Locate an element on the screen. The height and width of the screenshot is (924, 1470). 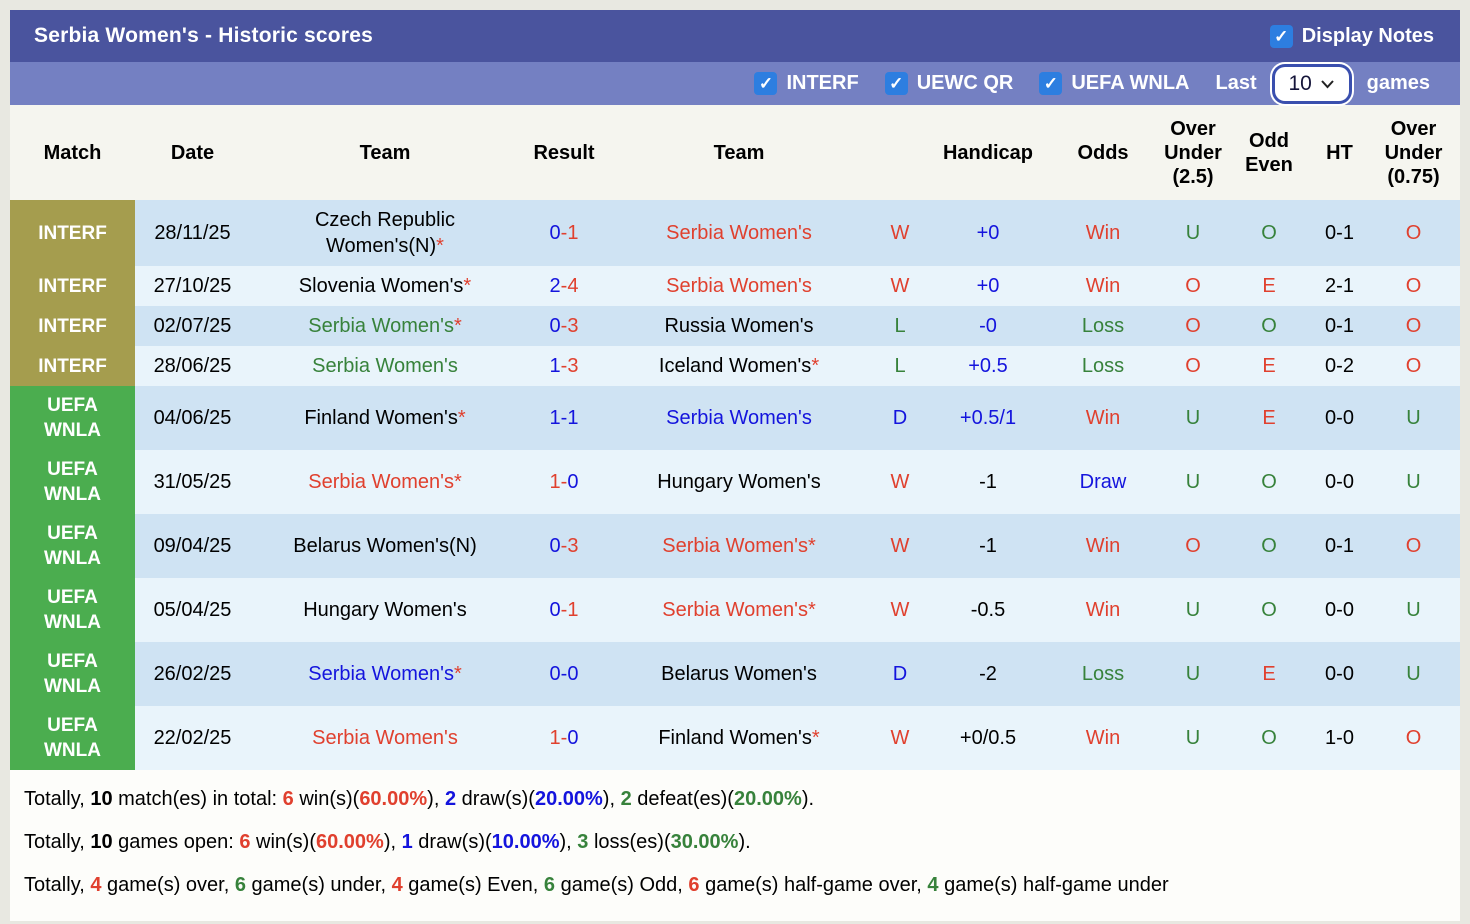
summary-text-segment: game(s) Odd, is located at coordinates (622, 885).